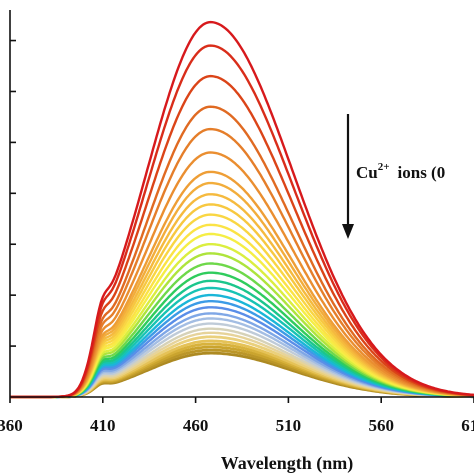 The width and height of the screenshot is (474, 474). I want to click on quench-arrow-head-icon, so click(348, 231).